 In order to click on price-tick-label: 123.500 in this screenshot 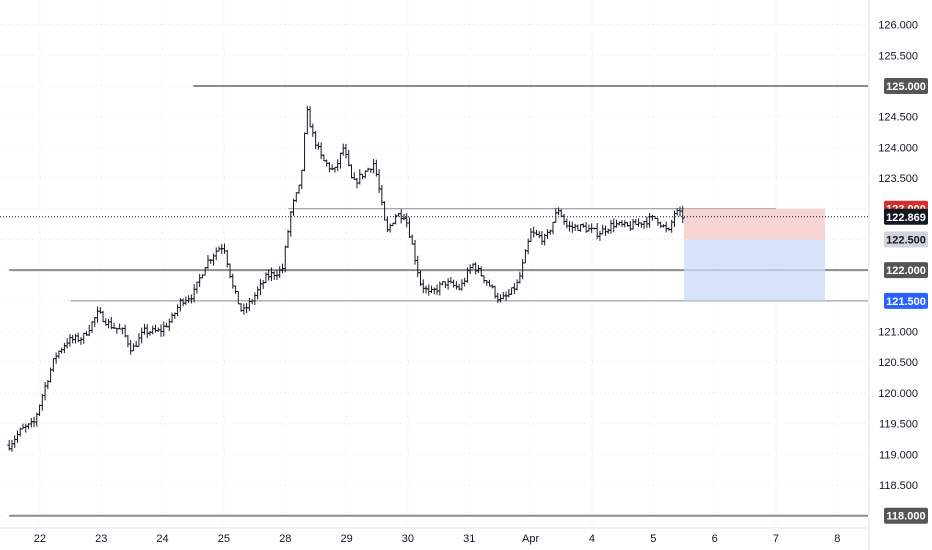, I will do `click(898, 179)`.